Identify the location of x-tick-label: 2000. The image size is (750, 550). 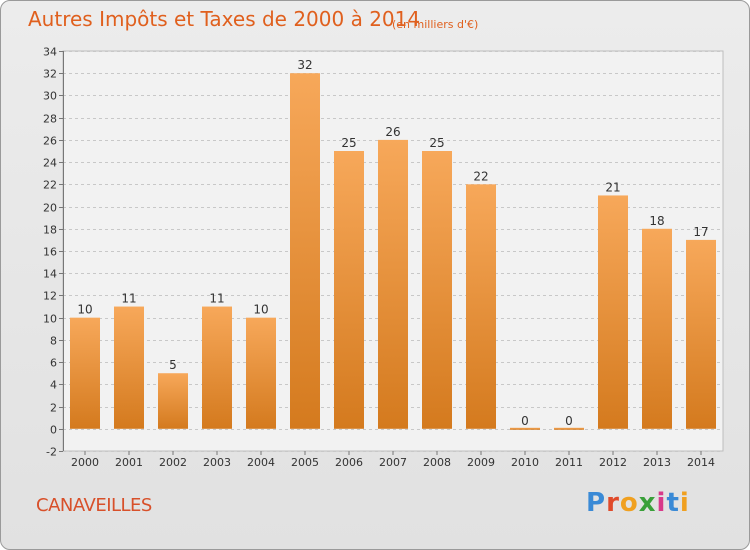
(85, 462).